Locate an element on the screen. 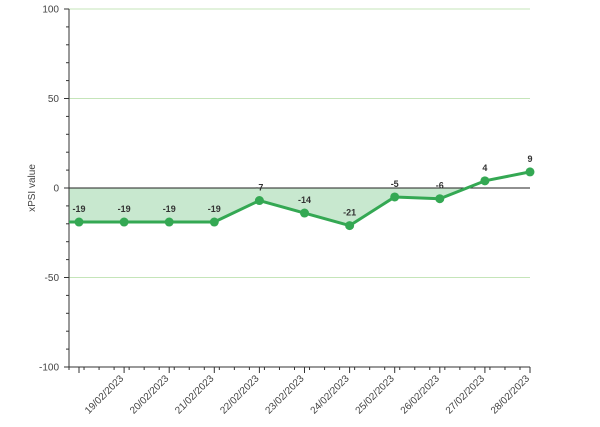 The image size is (600, 427). area-layer is located at coordinates (268, 207).